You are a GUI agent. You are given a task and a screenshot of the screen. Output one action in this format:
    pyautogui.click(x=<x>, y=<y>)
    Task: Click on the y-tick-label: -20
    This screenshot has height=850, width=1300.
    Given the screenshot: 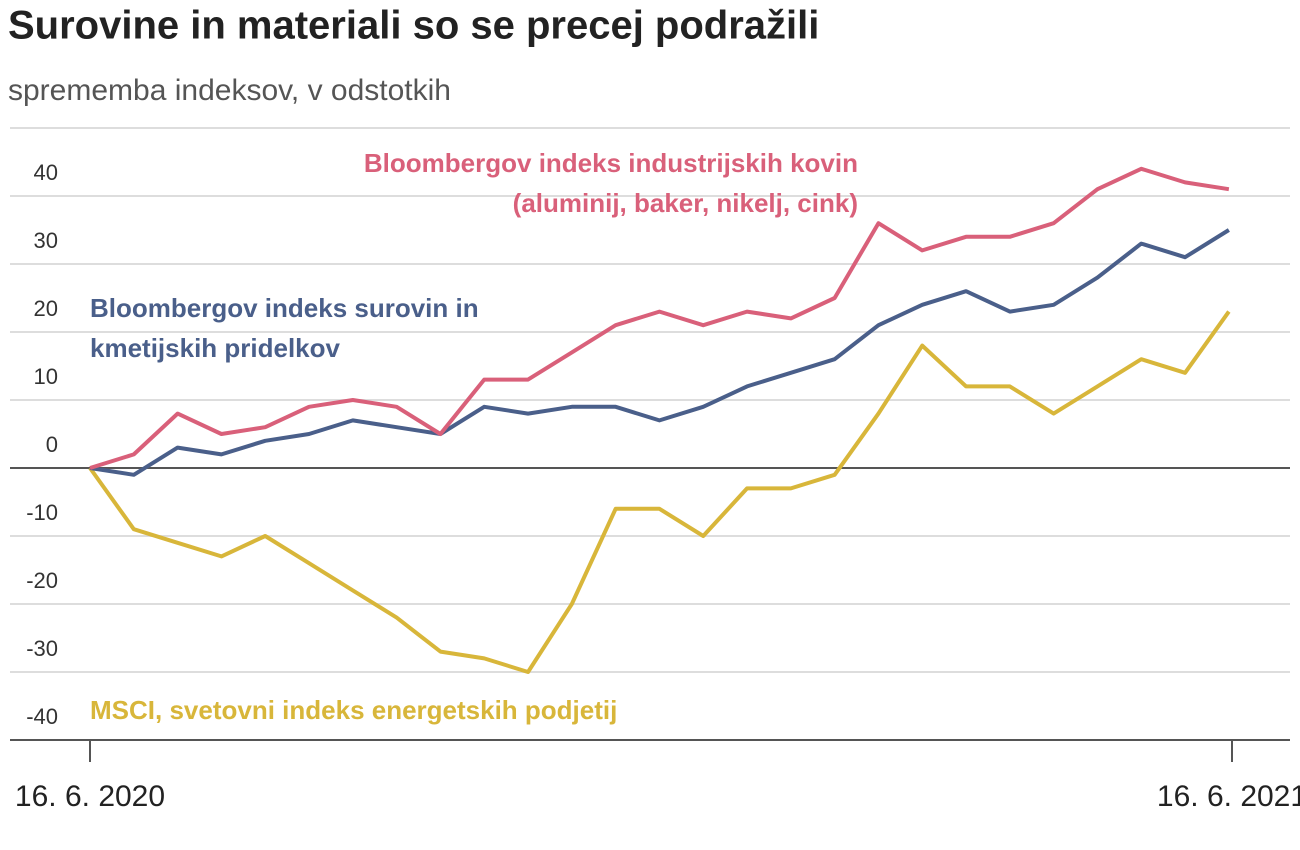 What is the action you would take?
    pyautogui.click(x=42, y=580)
    